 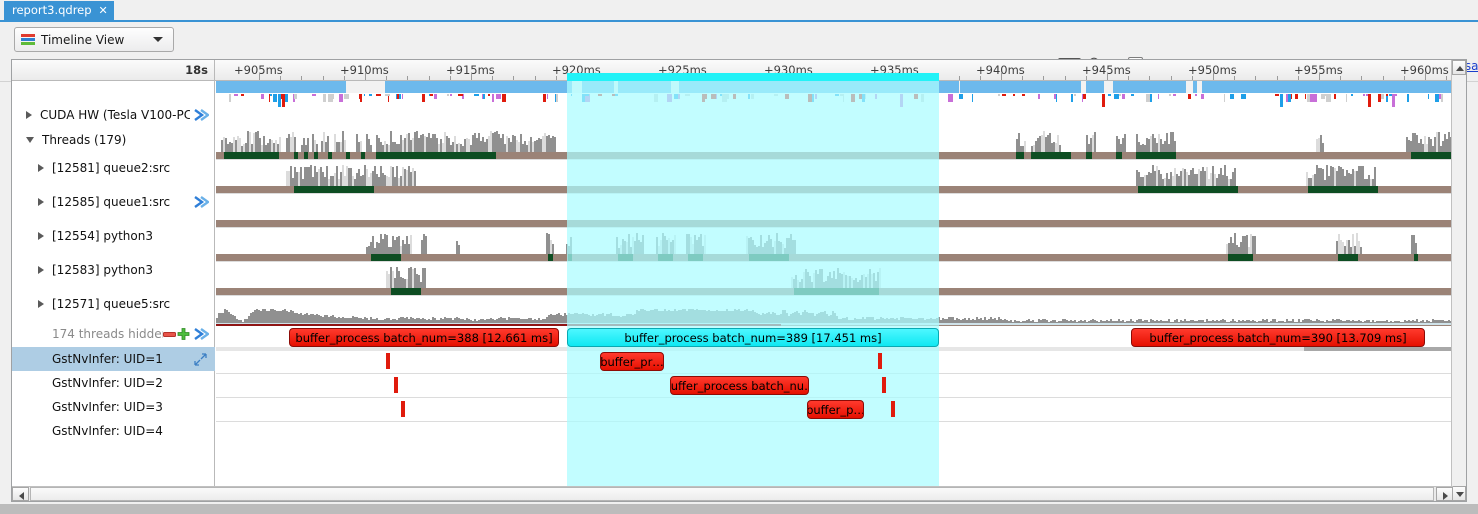 What do you see at coordinates (1278, 337) in the screenshot?
I see `nvtx-range: buffer_process batch_num=390 [13.709 ms]` at bounding box center [1278, 337].